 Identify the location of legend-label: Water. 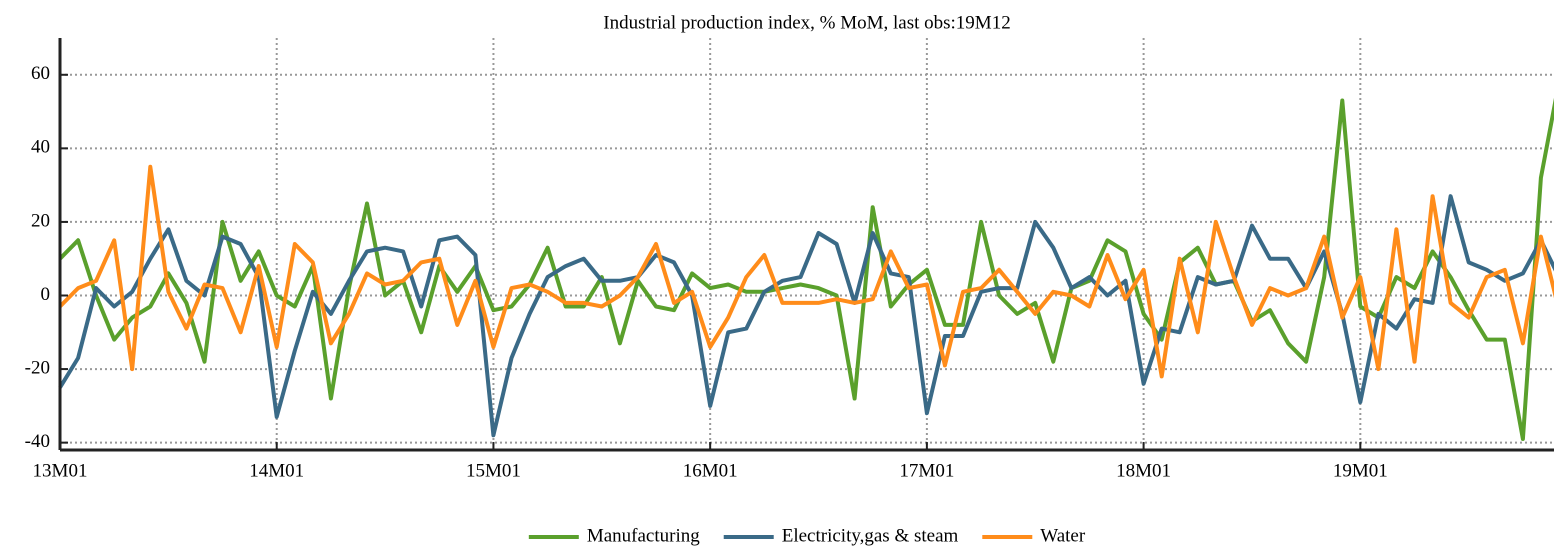
(1063, 535).